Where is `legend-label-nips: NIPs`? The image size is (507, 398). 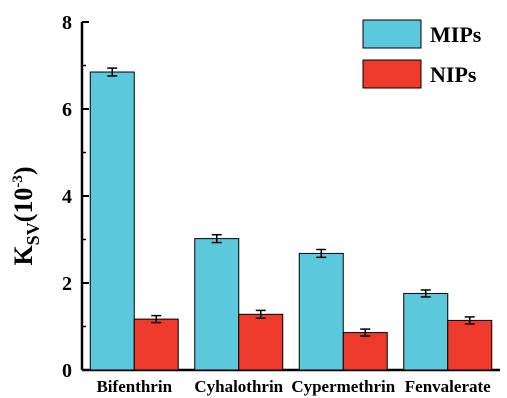
legend-label-nips: NIPs is located at coordinates (453, 74).